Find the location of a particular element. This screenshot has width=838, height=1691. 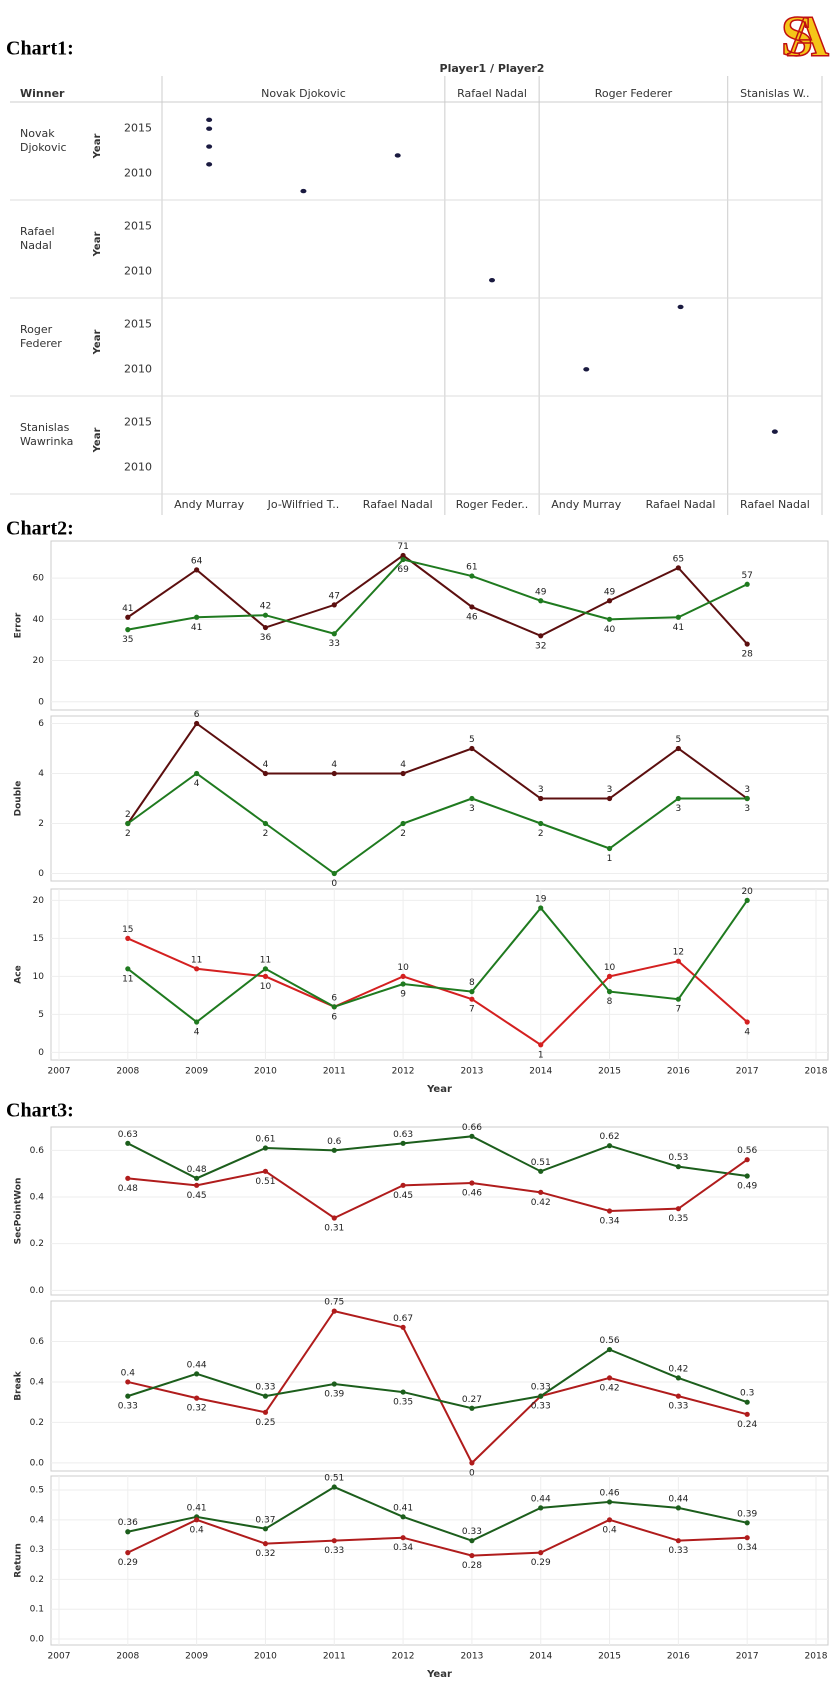

row-label: Stanislas Wawrinka is located at coordinates (46, 434).